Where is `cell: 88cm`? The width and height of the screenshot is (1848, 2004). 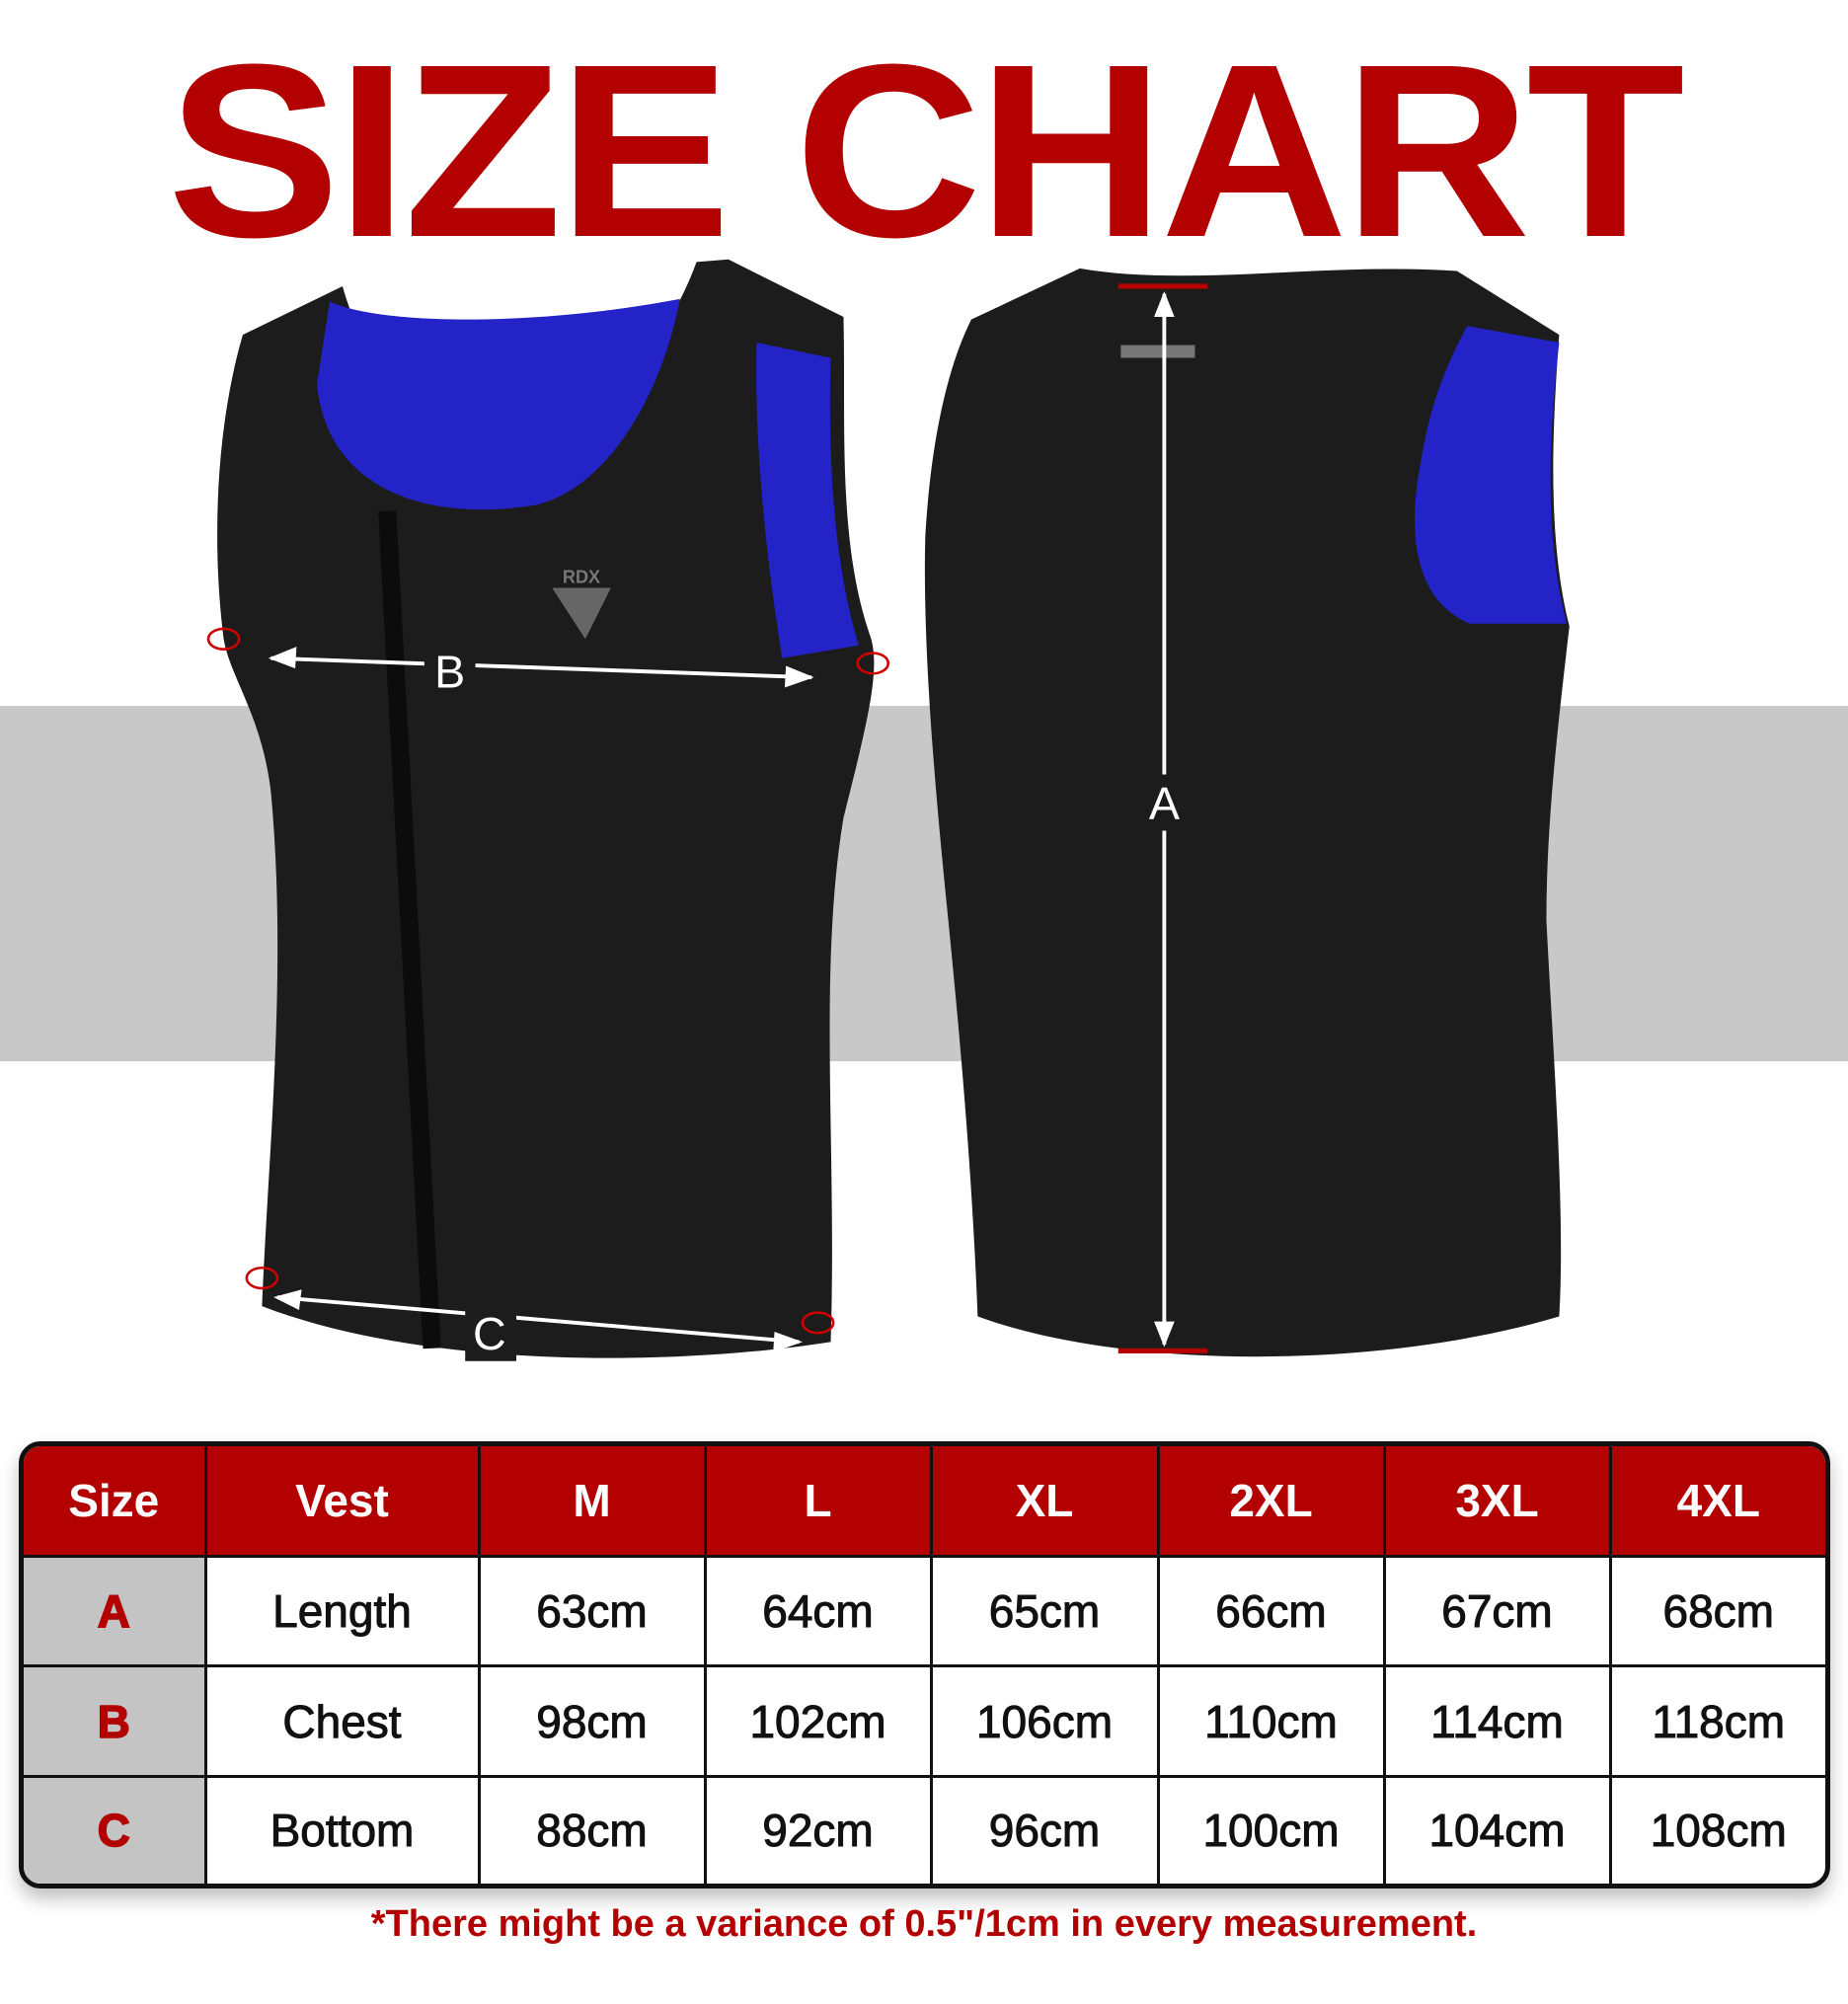
cell: 88cm is located at coordinates (592, 1829).